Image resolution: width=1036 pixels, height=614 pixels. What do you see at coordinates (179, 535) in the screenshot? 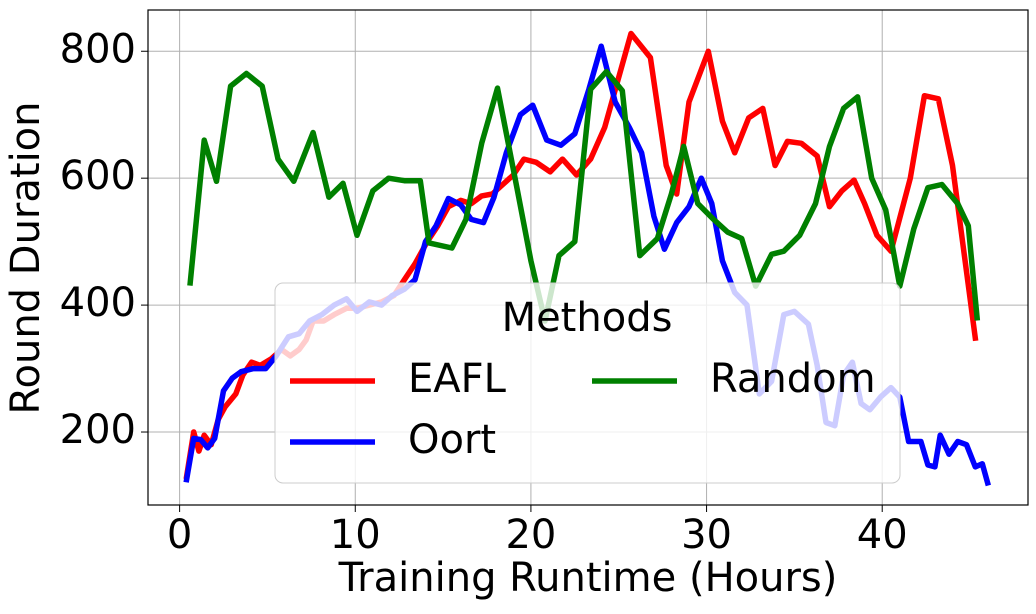
I see `x-tick-label: 0` at bounding box center [179, 535].